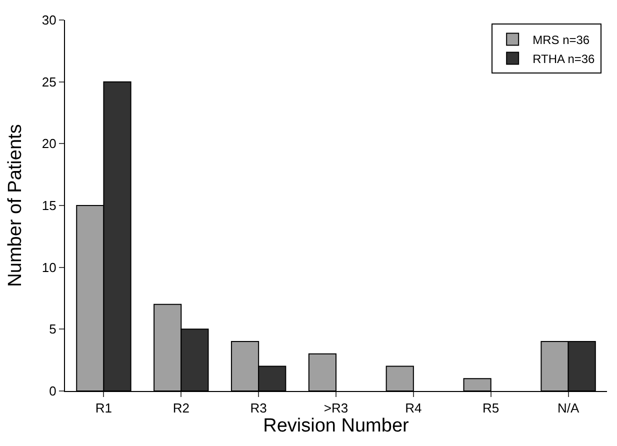 The width and height of the screenshot is (617, 446). What do you see at coordinates (336, 408) in the screenshot?
I see `x-tick-label: >R3` at bounding box center [336, 408].